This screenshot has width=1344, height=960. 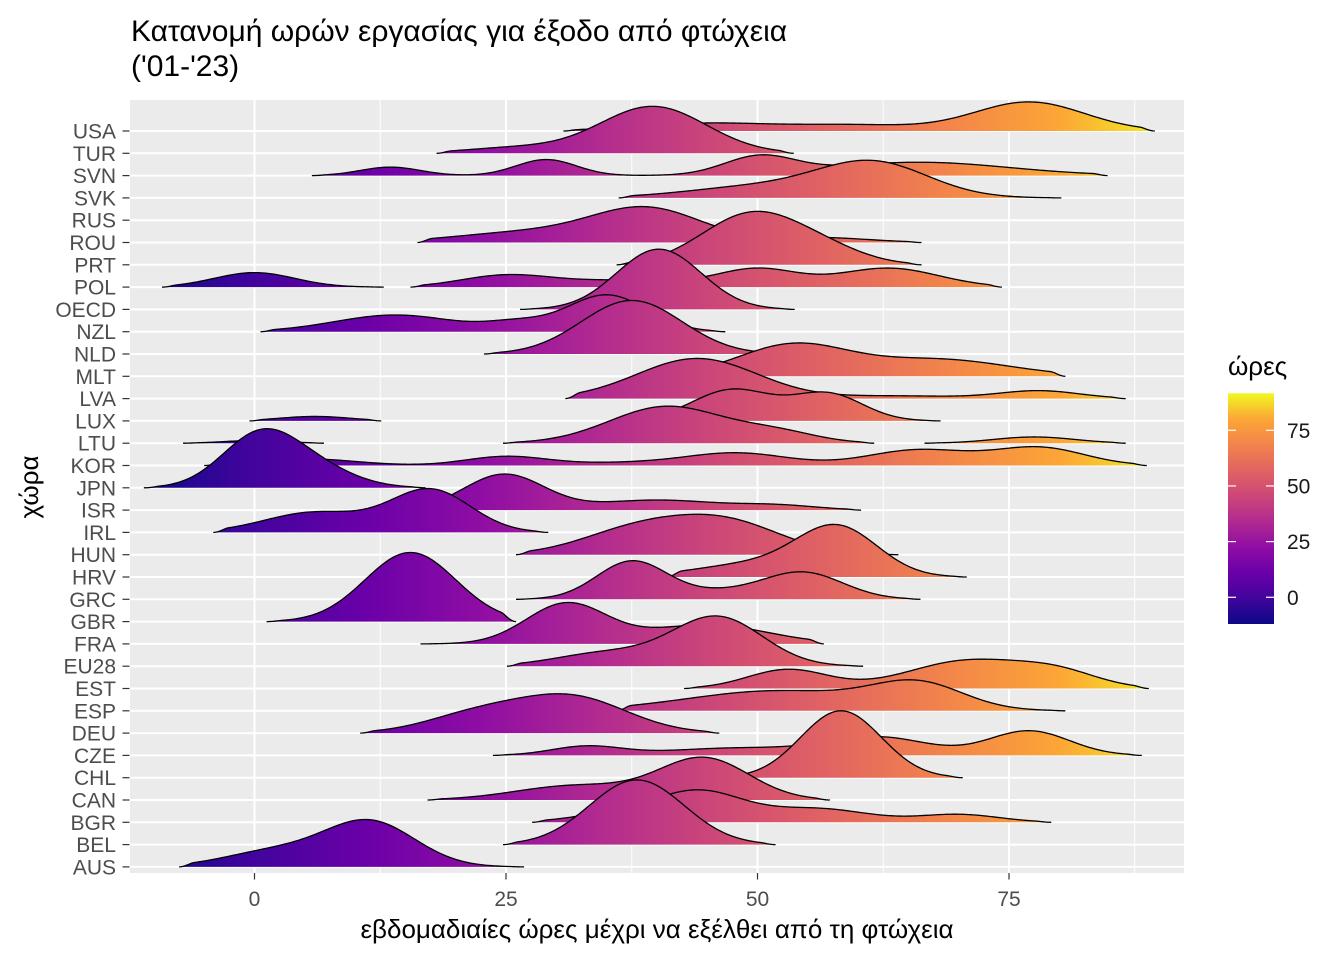 I want to click on legend-tick-label: 50, so click(x=1298, y=486).